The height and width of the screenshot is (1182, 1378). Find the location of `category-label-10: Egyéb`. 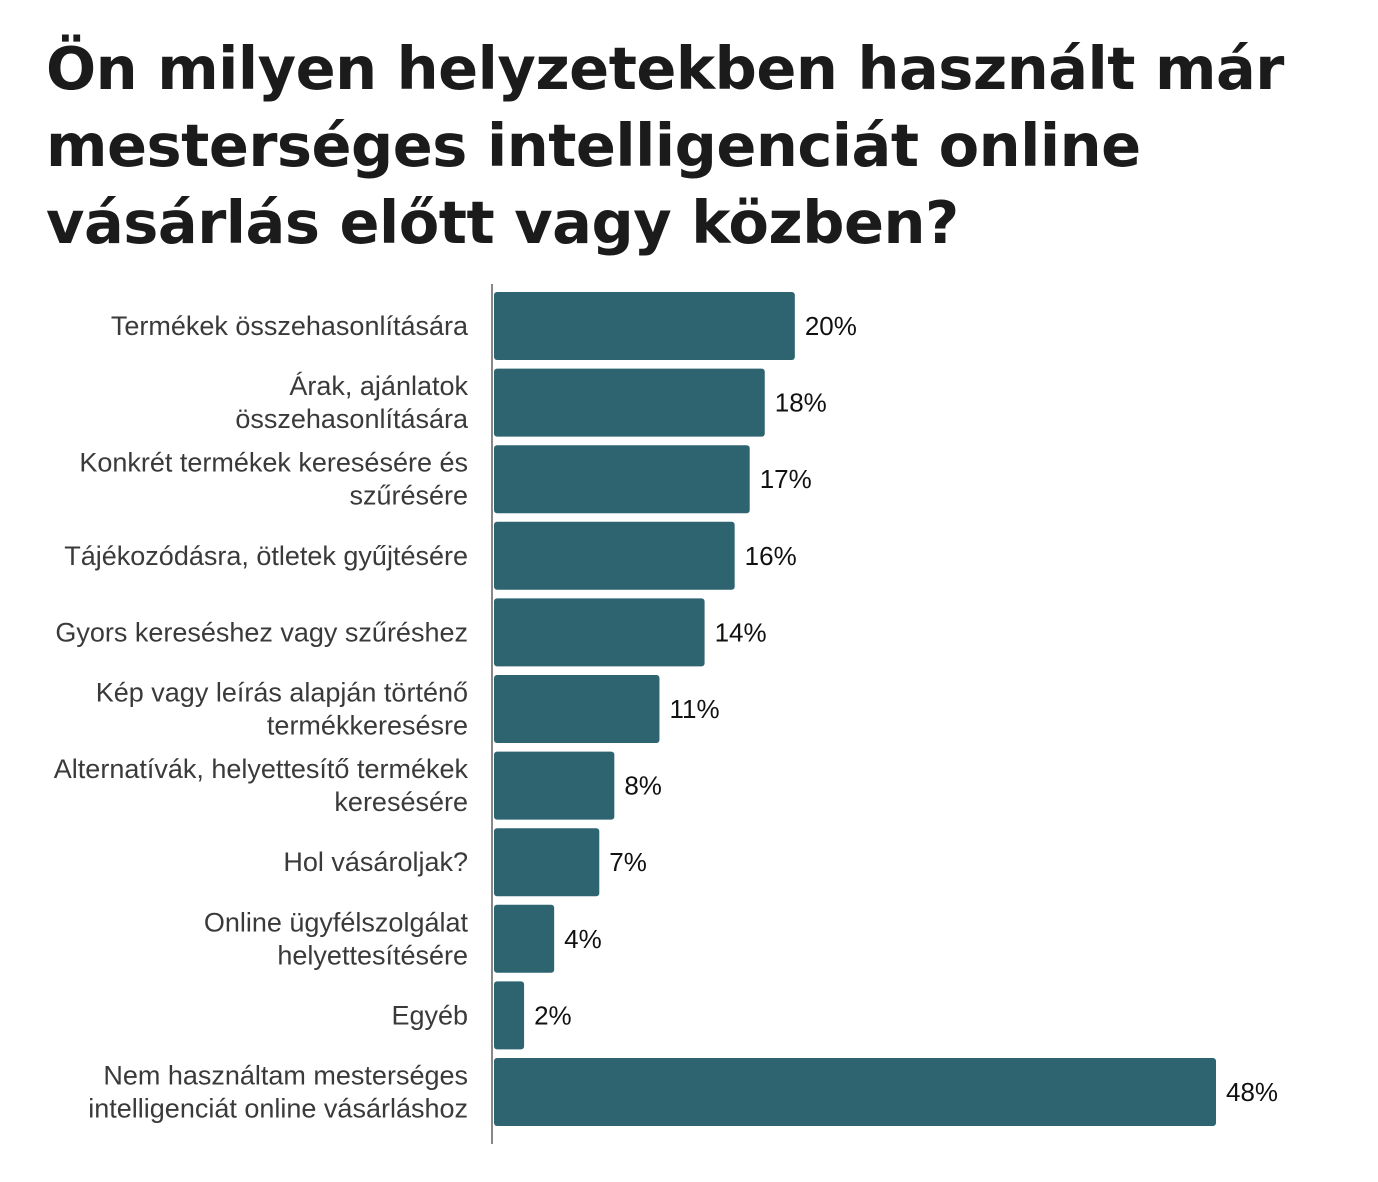

category-label-10: Egyéb is located at coordinates (429, 1015).